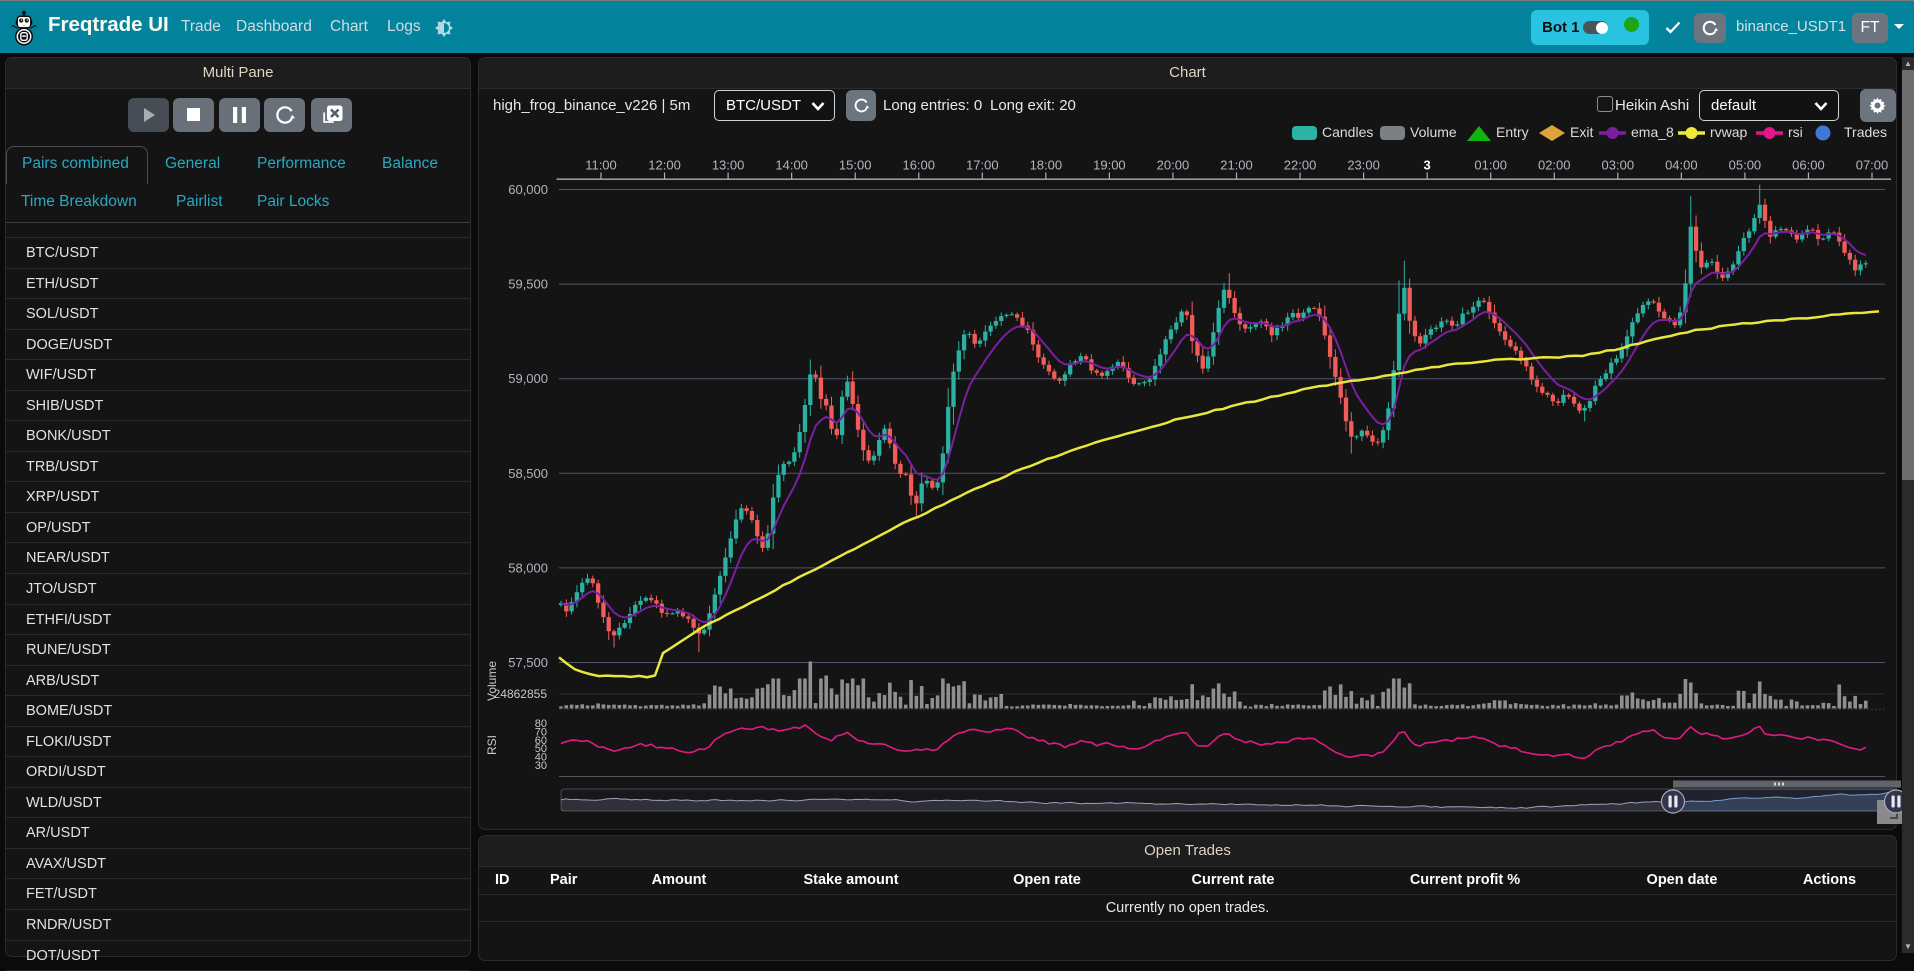  Describe the element at coordinates (528, 378) in the screenshot. I see `svg-text: 59,000` at that location.